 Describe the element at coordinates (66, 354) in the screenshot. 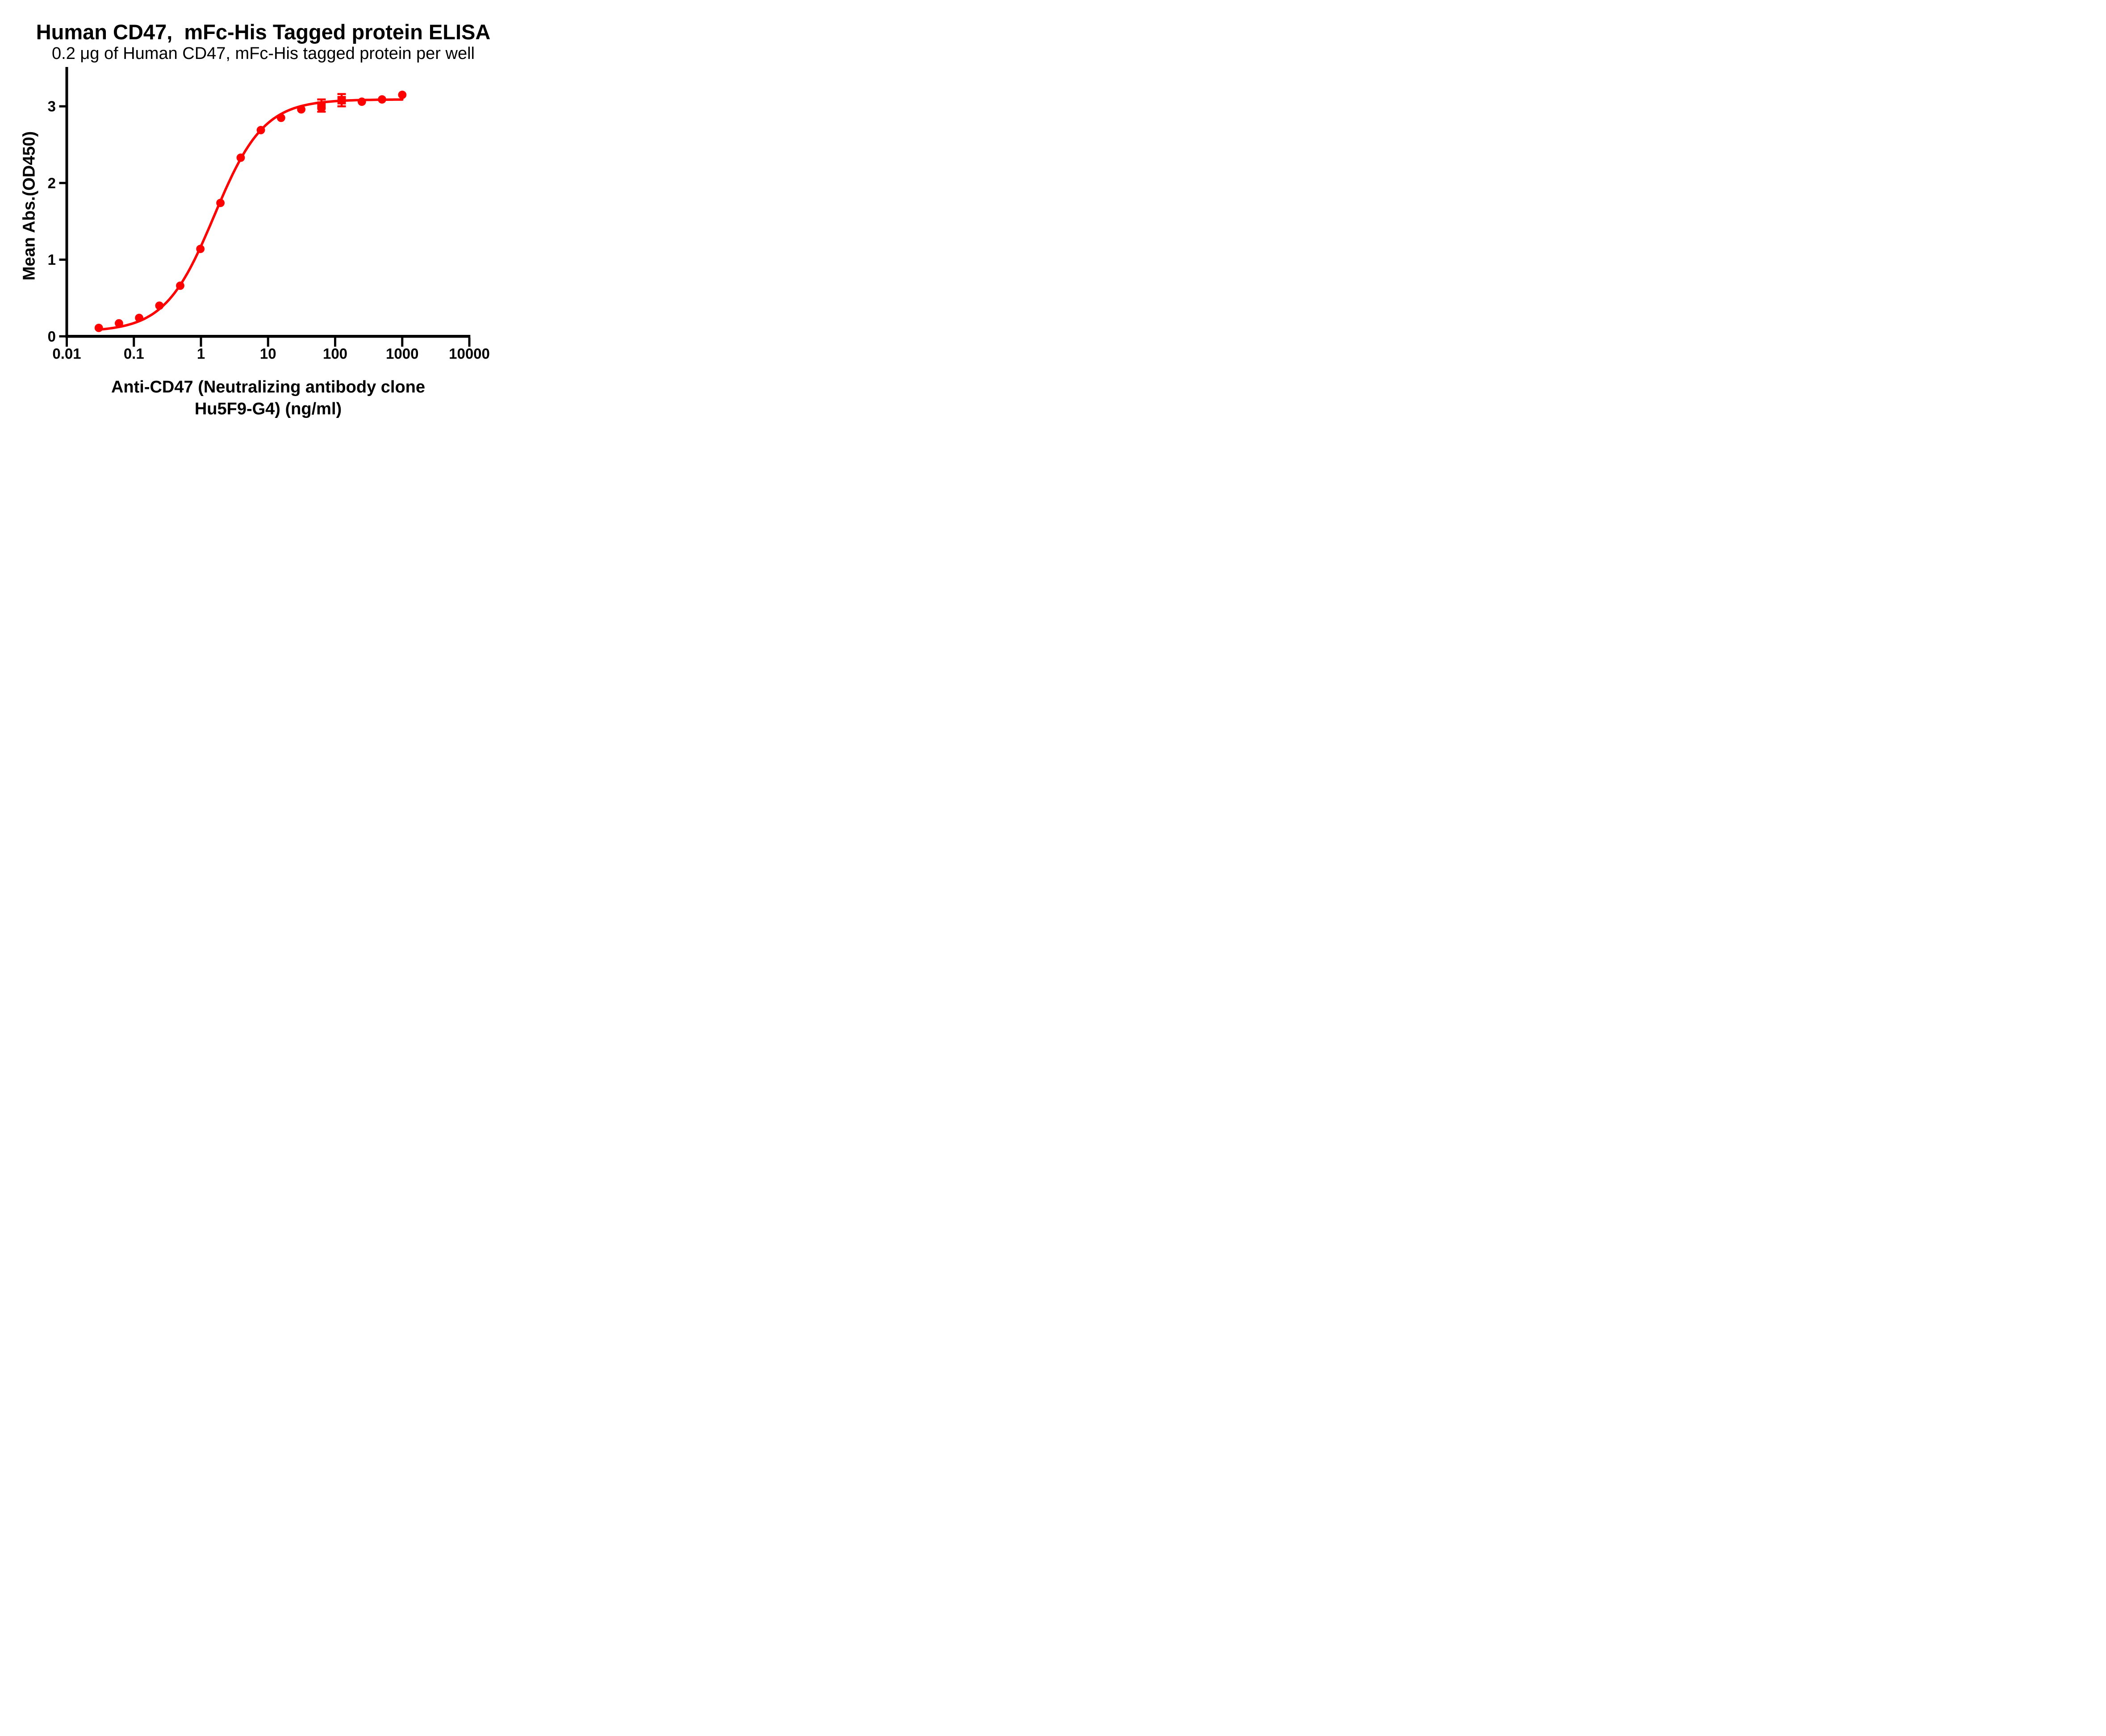

I see `x-tick-label: 0.01` at that location.